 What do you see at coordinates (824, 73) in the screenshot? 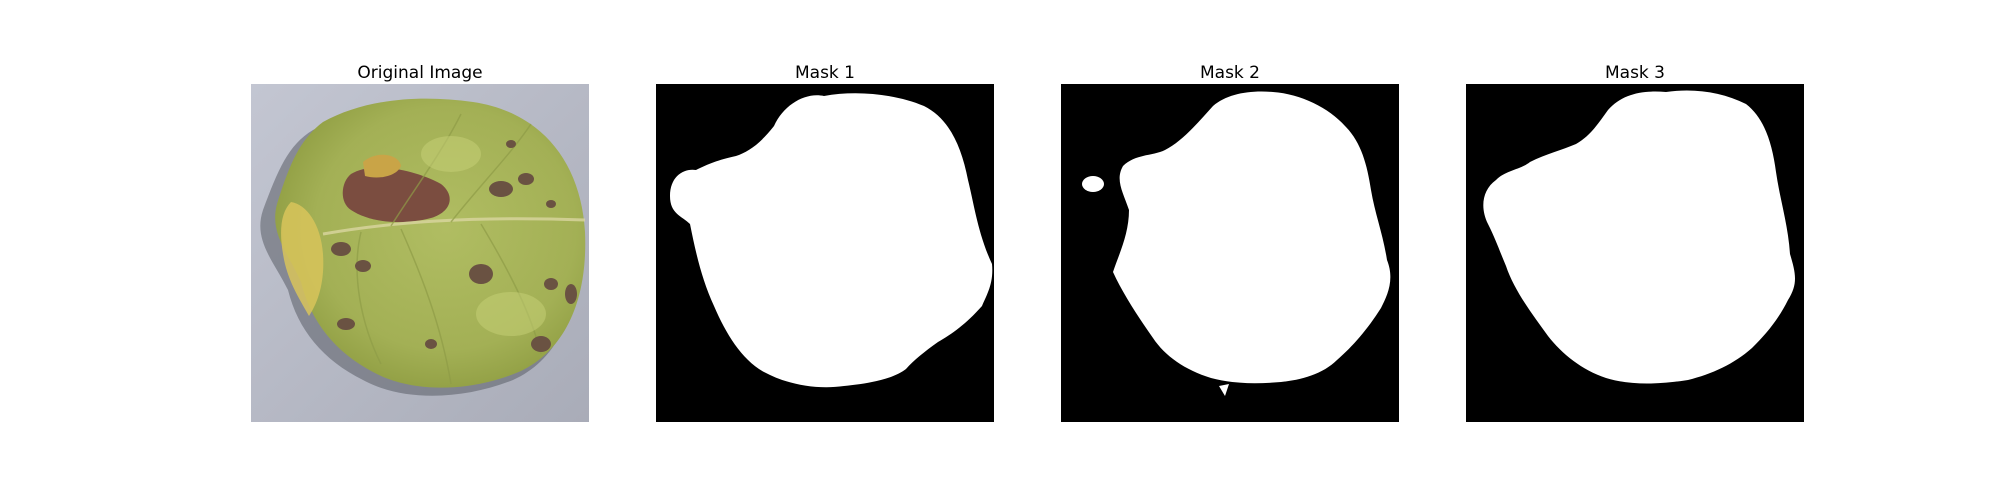
I see `mask-1-title: Mask 1` at bounding box center [824, 73].